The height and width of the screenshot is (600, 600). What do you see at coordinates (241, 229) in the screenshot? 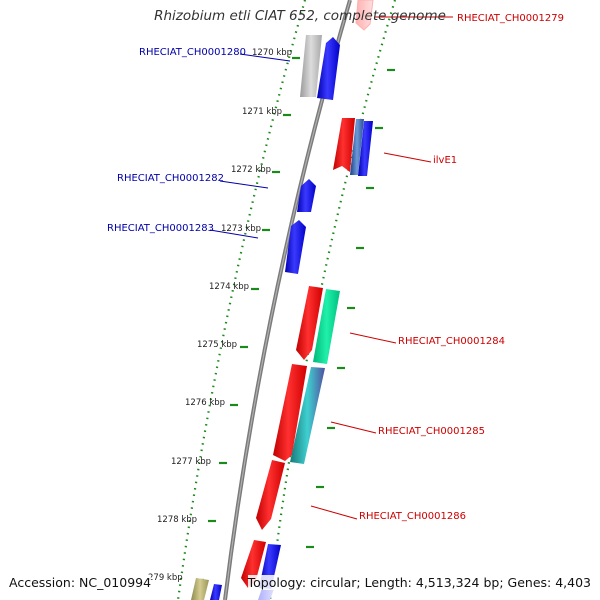
I see `tick-label: 1273 kbp` at bounding box center [241, 229].